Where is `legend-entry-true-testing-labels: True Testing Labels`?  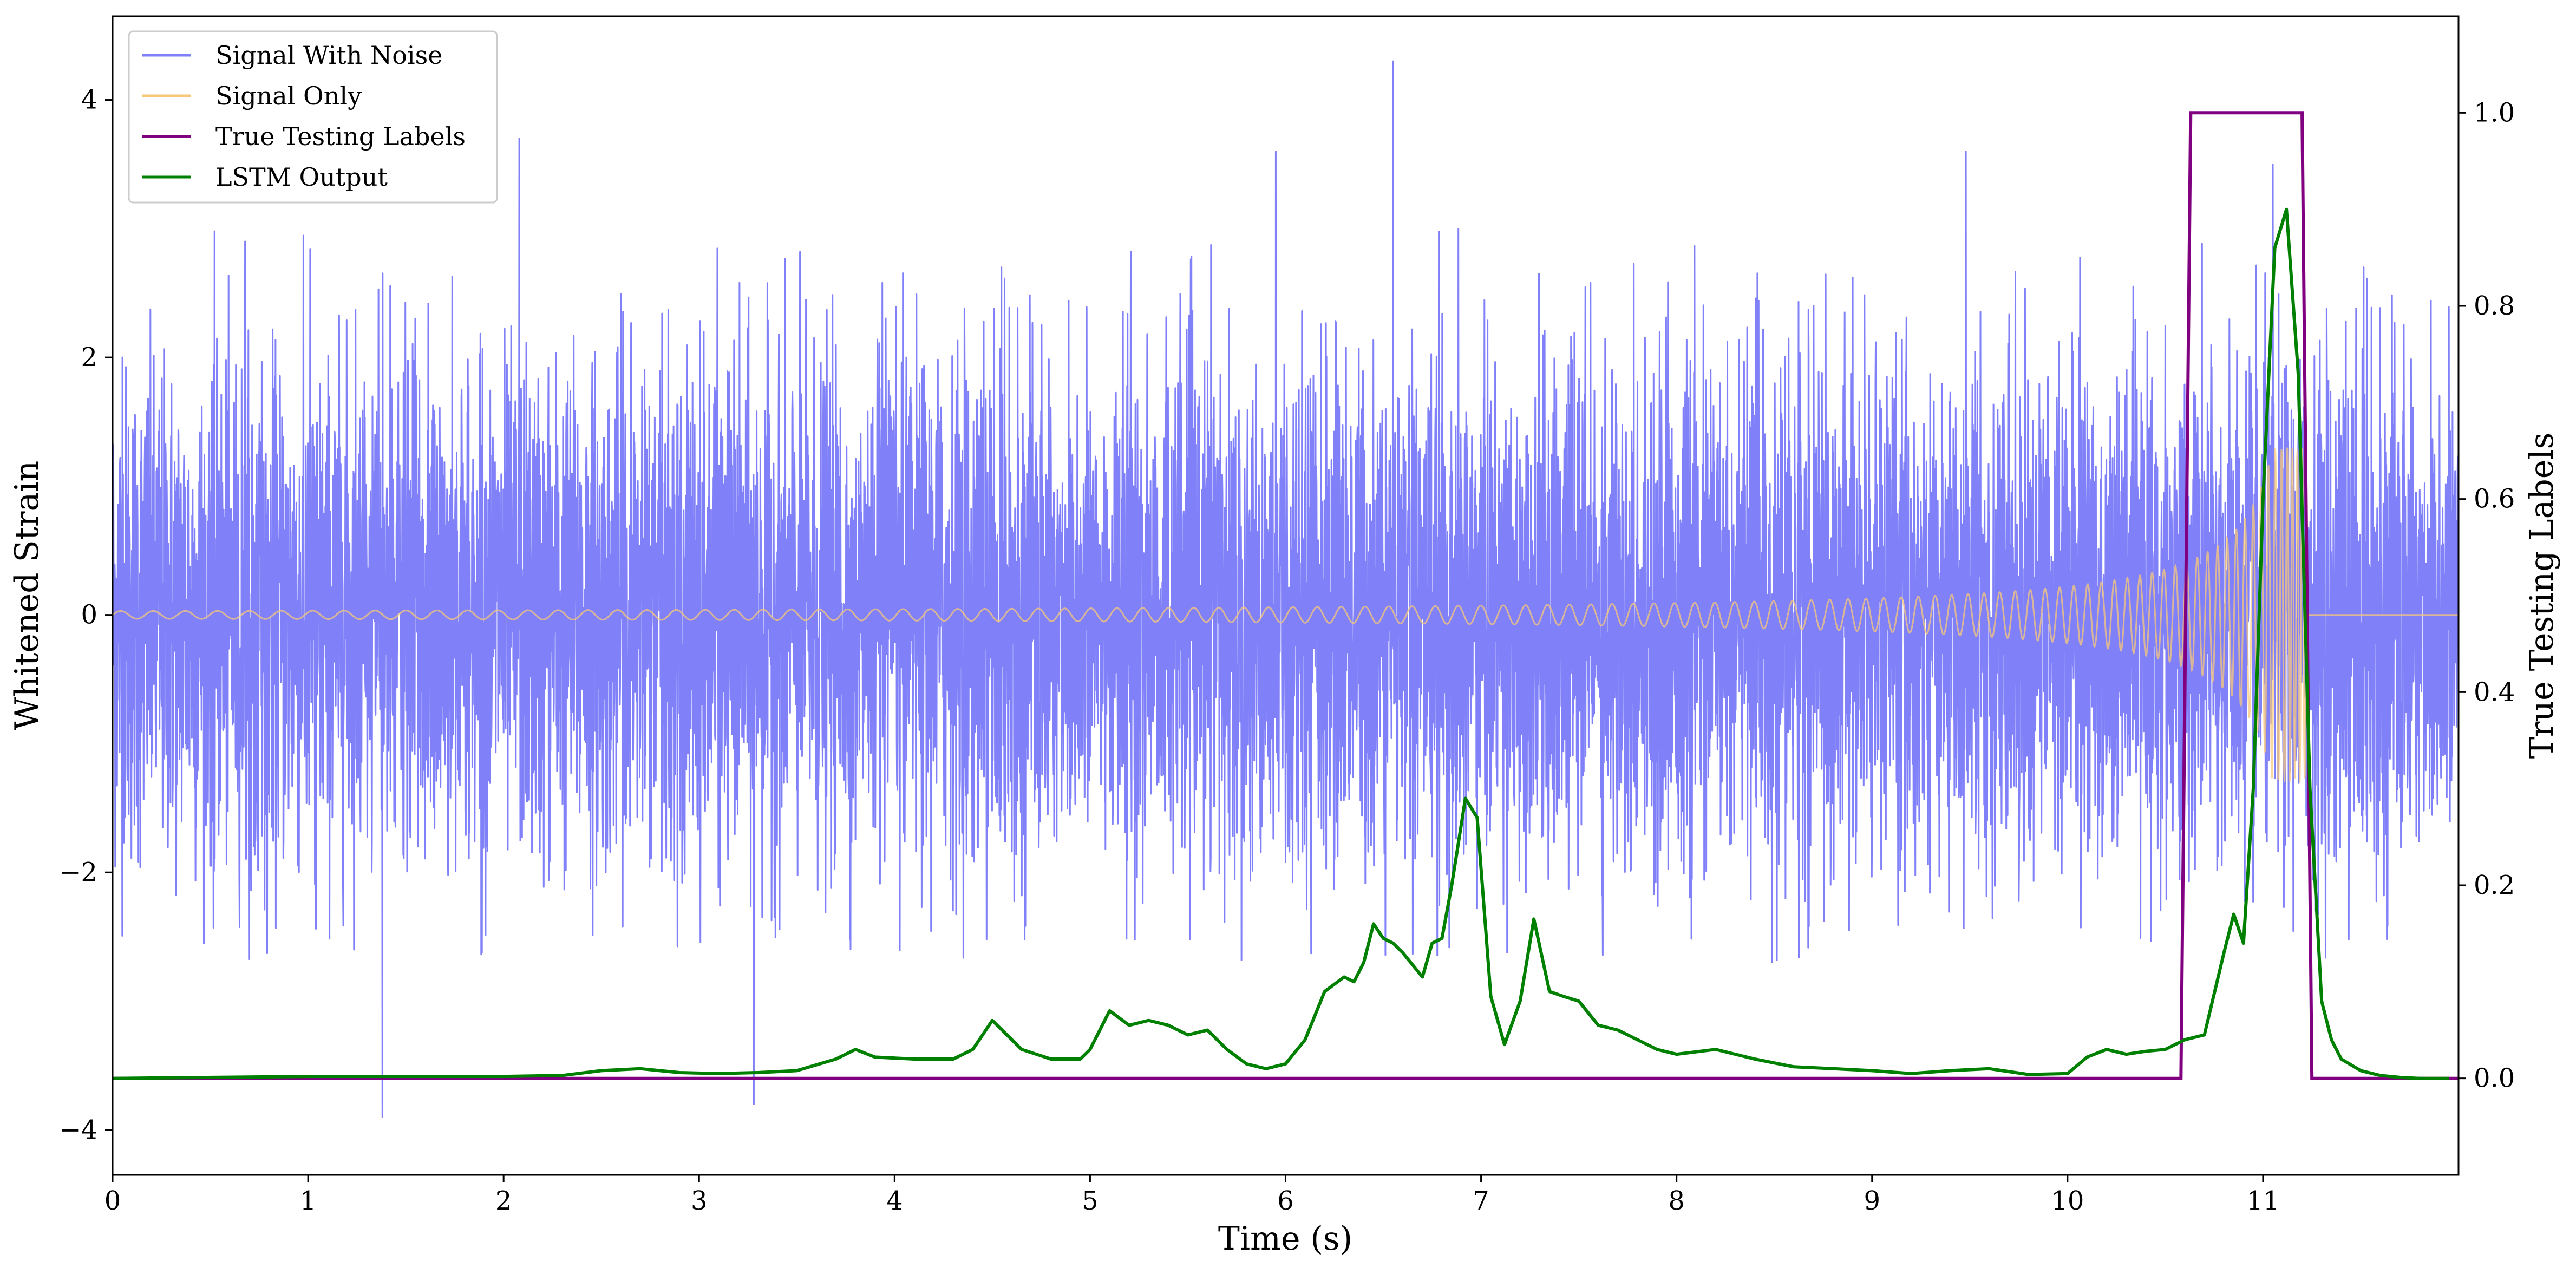 legend-entry-true-testing-labels: True Testing Labels is located at coordinates (304, 136).